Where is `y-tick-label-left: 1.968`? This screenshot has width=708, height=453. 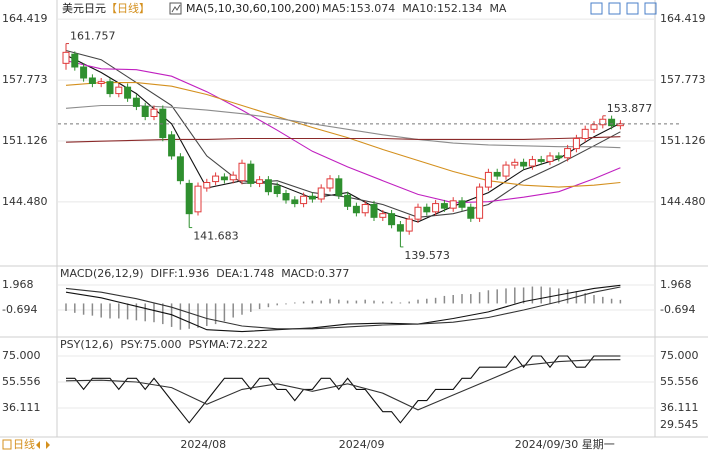
y-tick-label-left: 1.968 is located at coordinates (18, 284).